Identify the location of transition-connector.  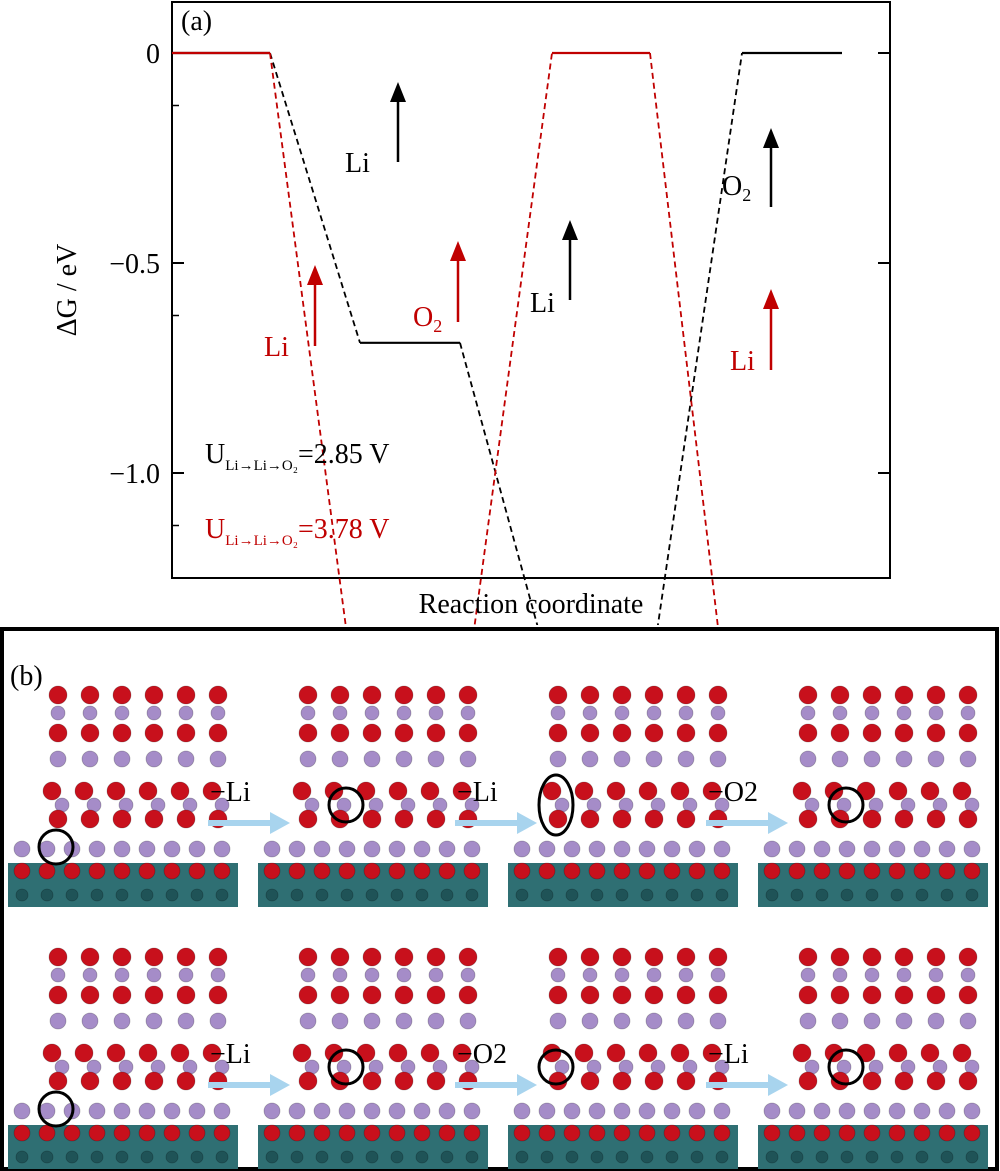
(315, 198).